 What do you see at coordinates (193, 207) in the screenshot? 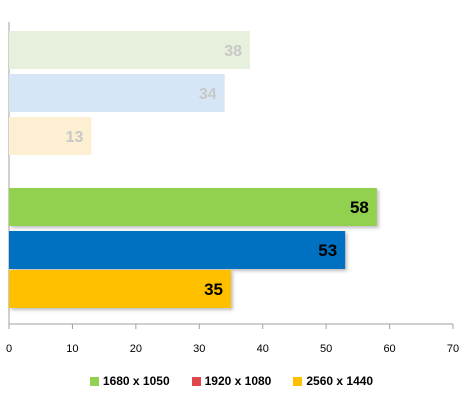
I see `bar-1680x1050` at bounding box center [193, 207].